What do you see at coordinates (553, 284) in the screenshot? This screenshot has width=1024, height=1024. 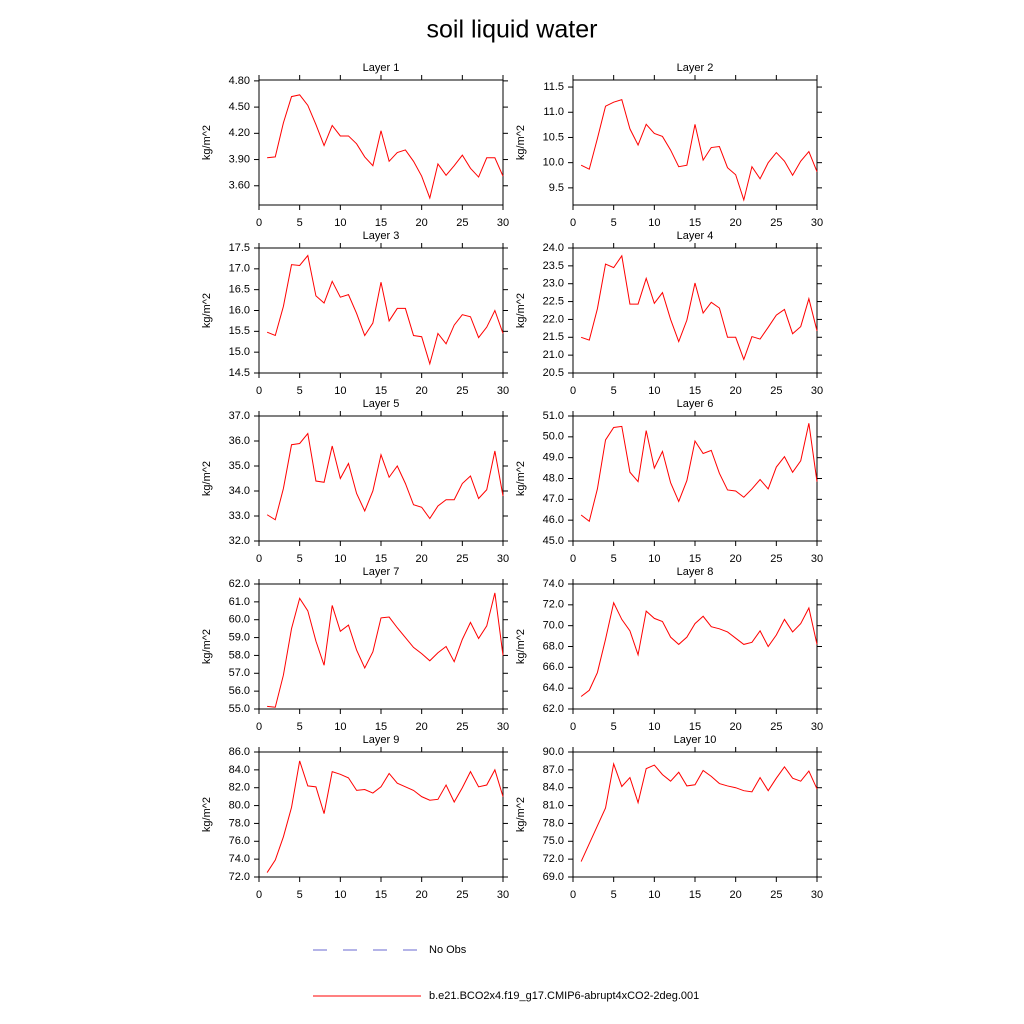 I see `y-tick-label: 23.0` at bounding box center [553, 284].